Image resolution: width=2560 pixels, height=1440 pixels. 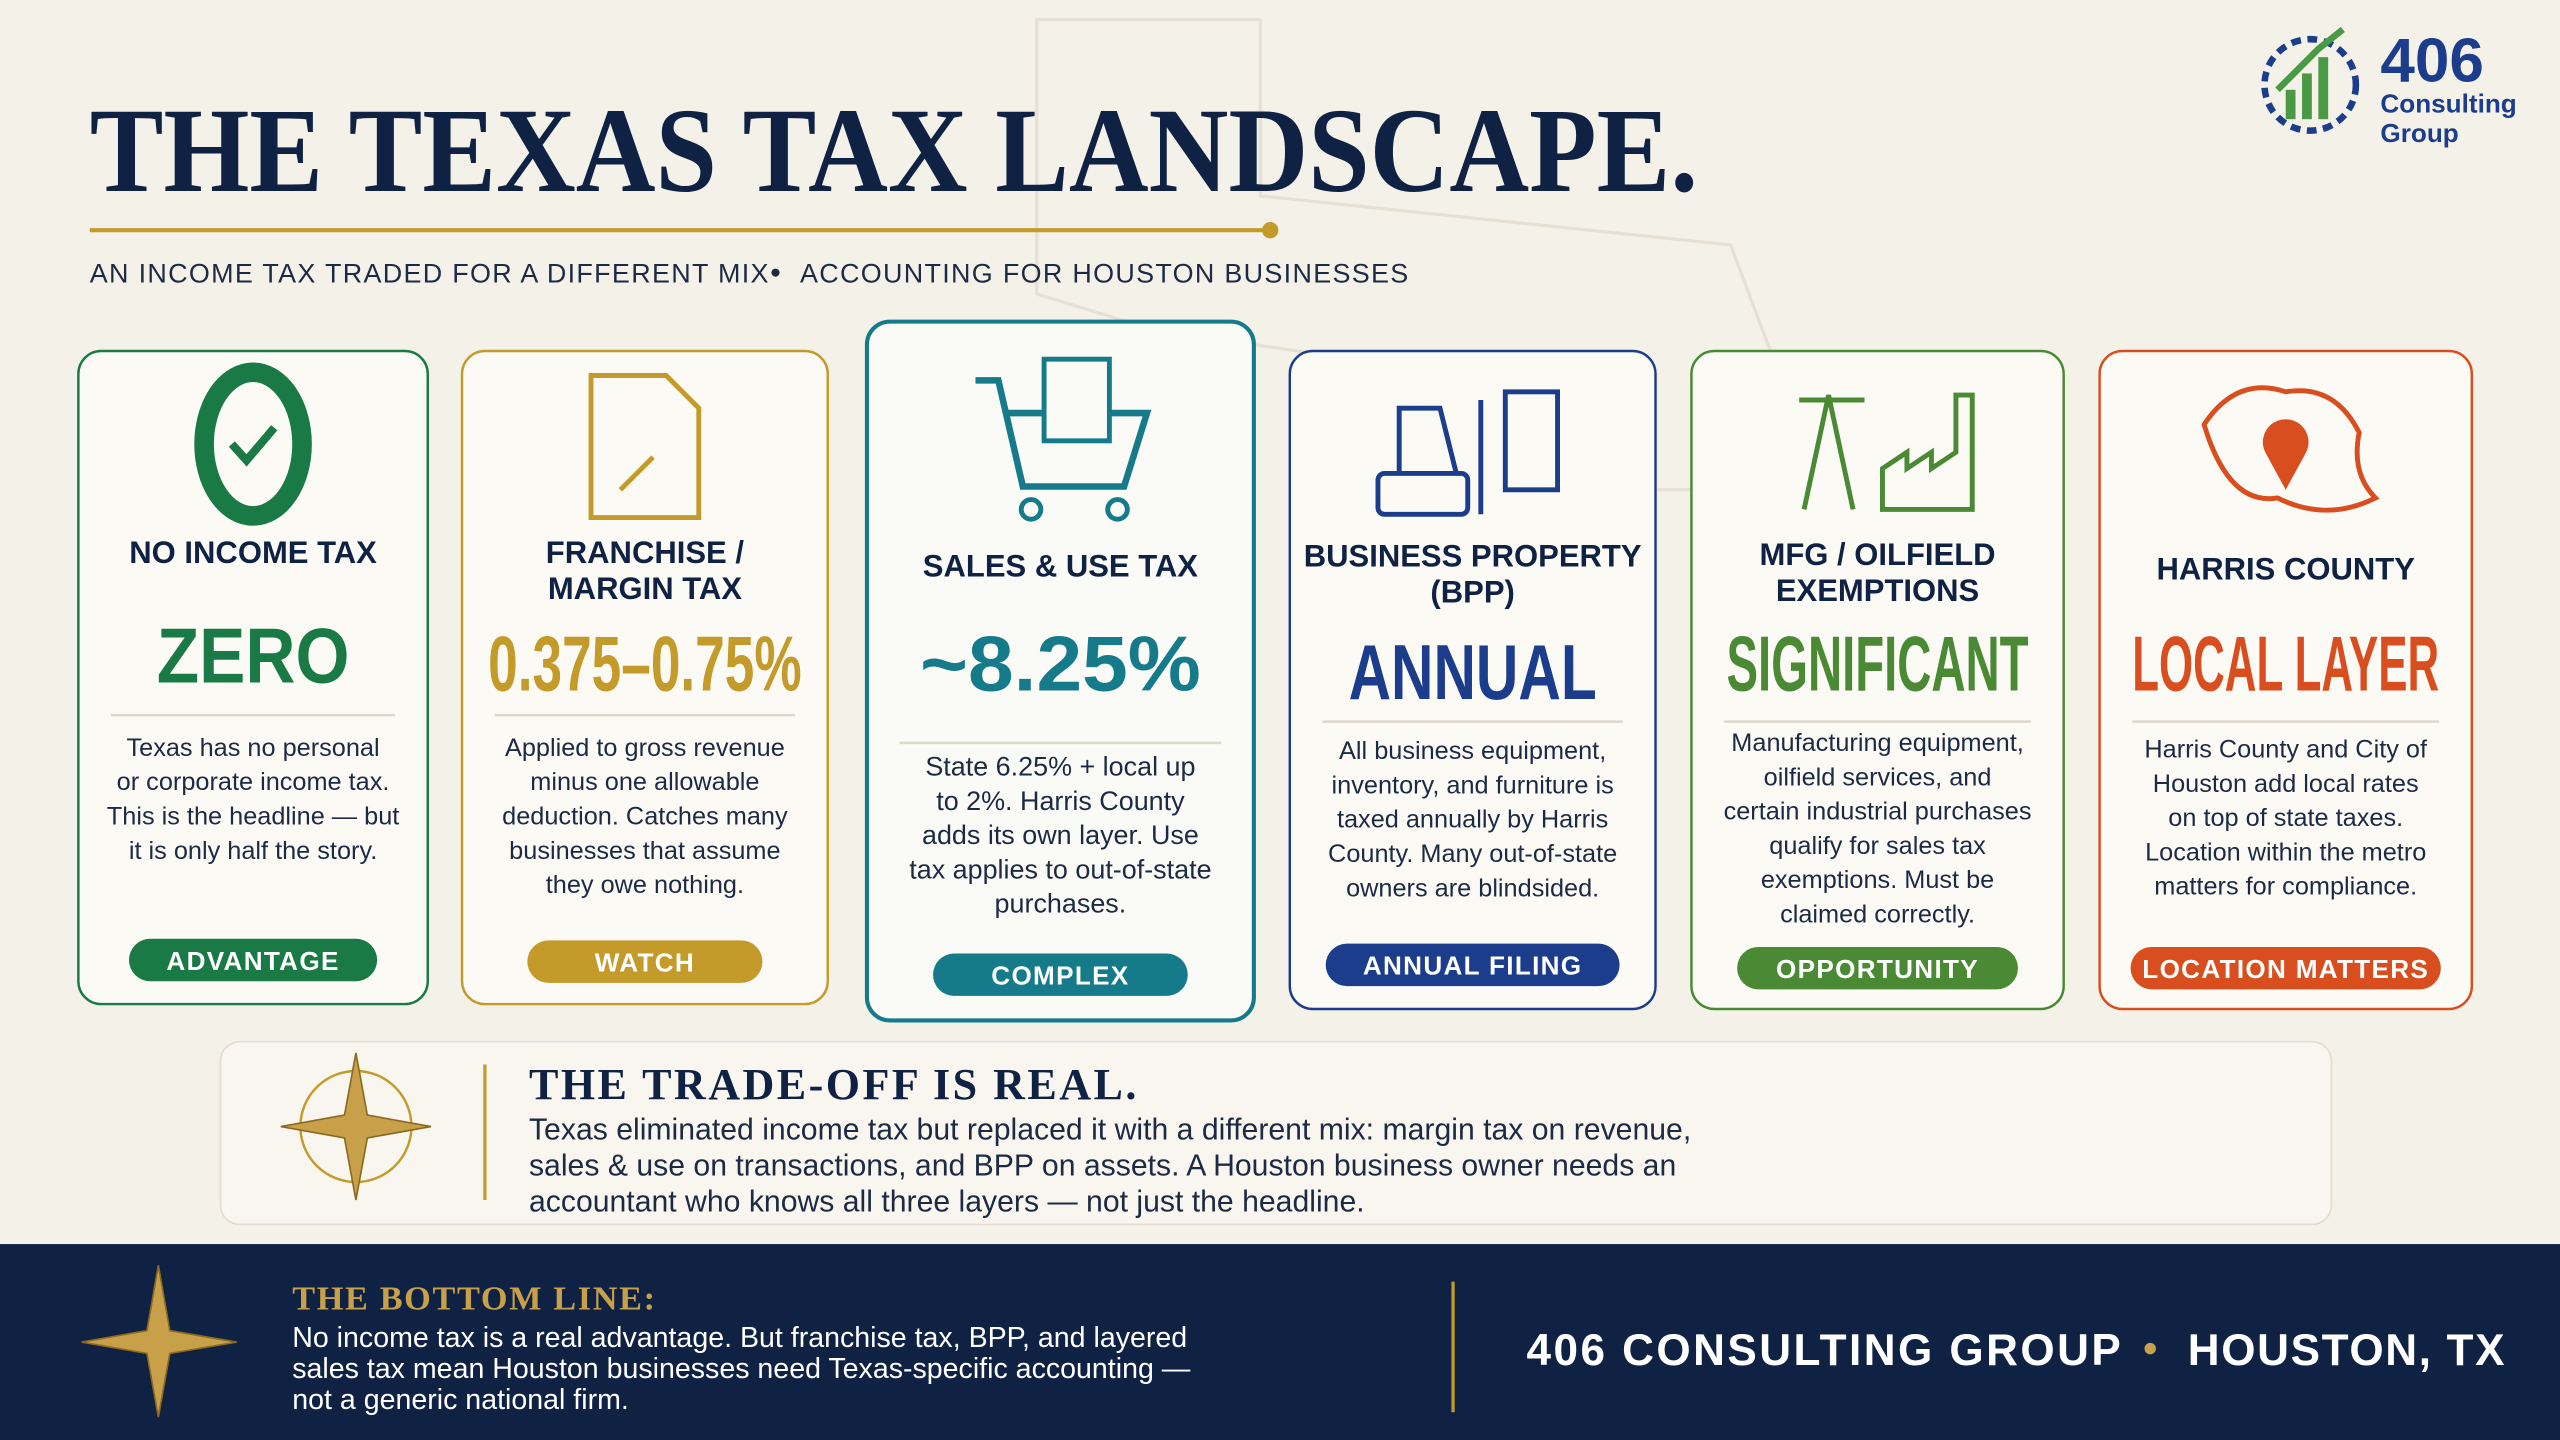 I want to click on footer-band, so click(x=1280, y=1342).